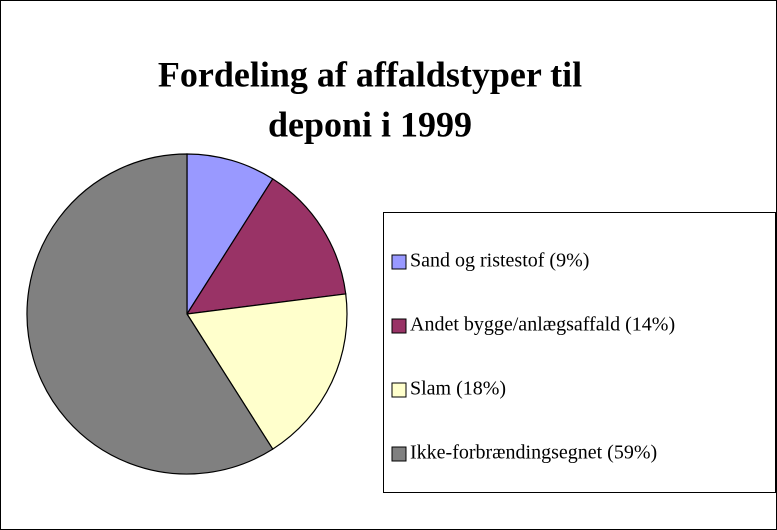 This screenshot has height=530, width=777. Describe the element at coordinates (458, 389) in the screenshot. I see `legend-label: Slam (18%)` at that location.